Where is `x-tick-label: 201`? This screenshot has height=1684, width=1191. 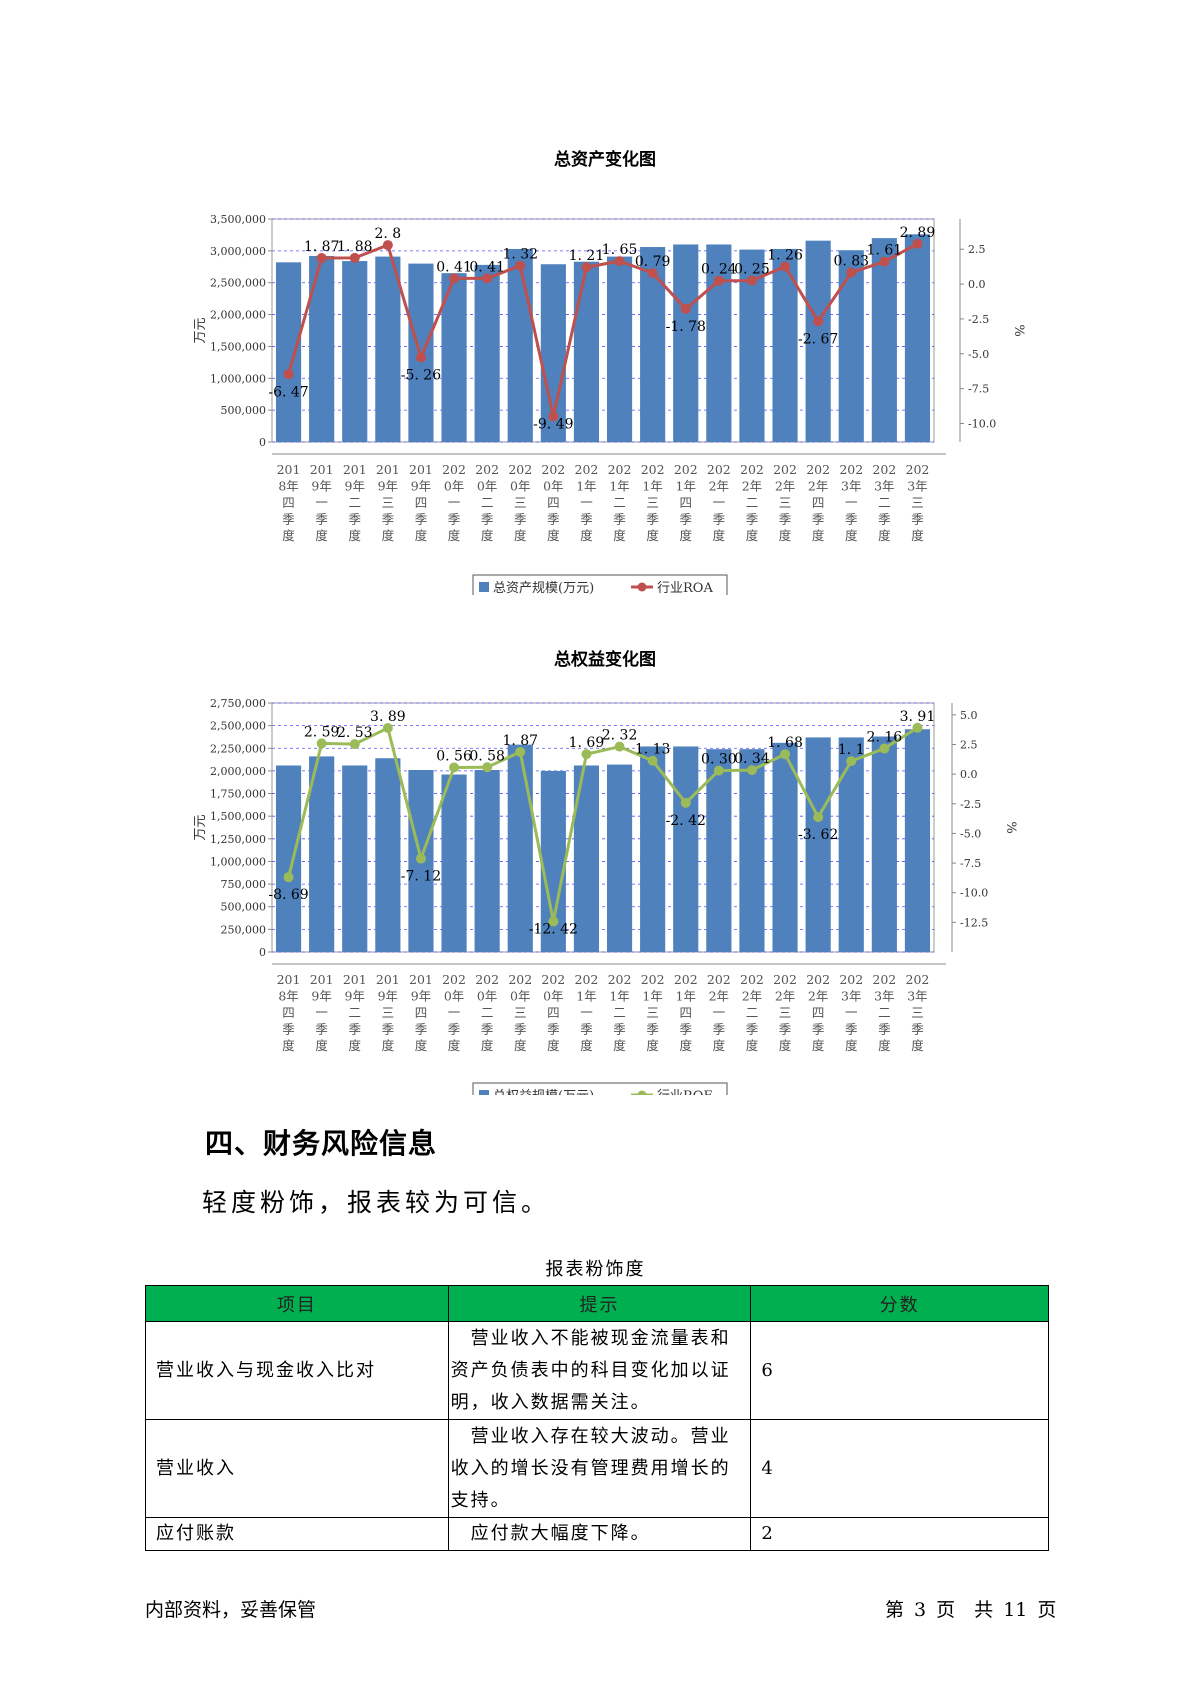 x-tick-label: 201 is located at coordinates (289, 979).